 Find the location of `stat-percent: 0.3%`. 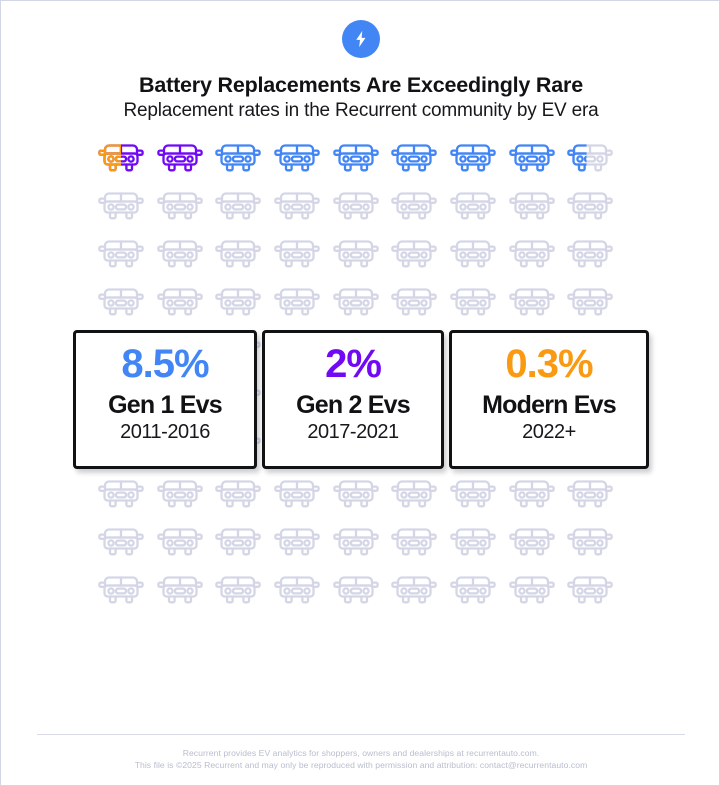

stat-percent: 0.3% is located at coordinates (549, 364).